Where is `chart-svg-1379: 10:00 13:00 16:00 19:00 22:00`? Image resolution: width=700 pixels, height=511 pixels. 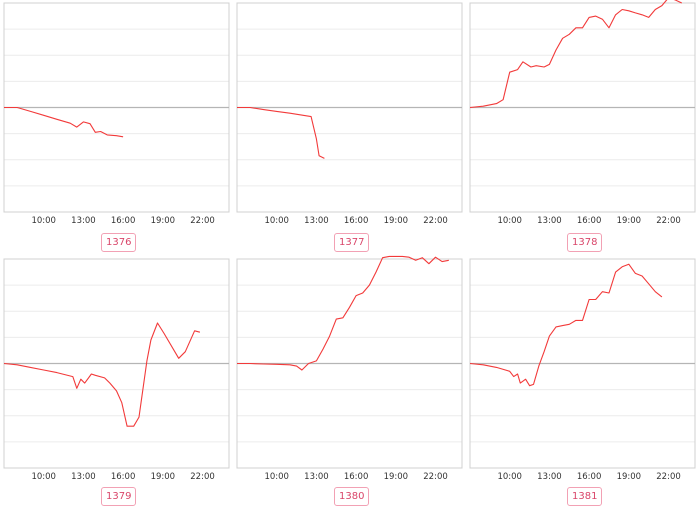 chart-svg-1379: 10:00 13:00 16:00 19:00 22:00 is located at coordinates (116, 370).